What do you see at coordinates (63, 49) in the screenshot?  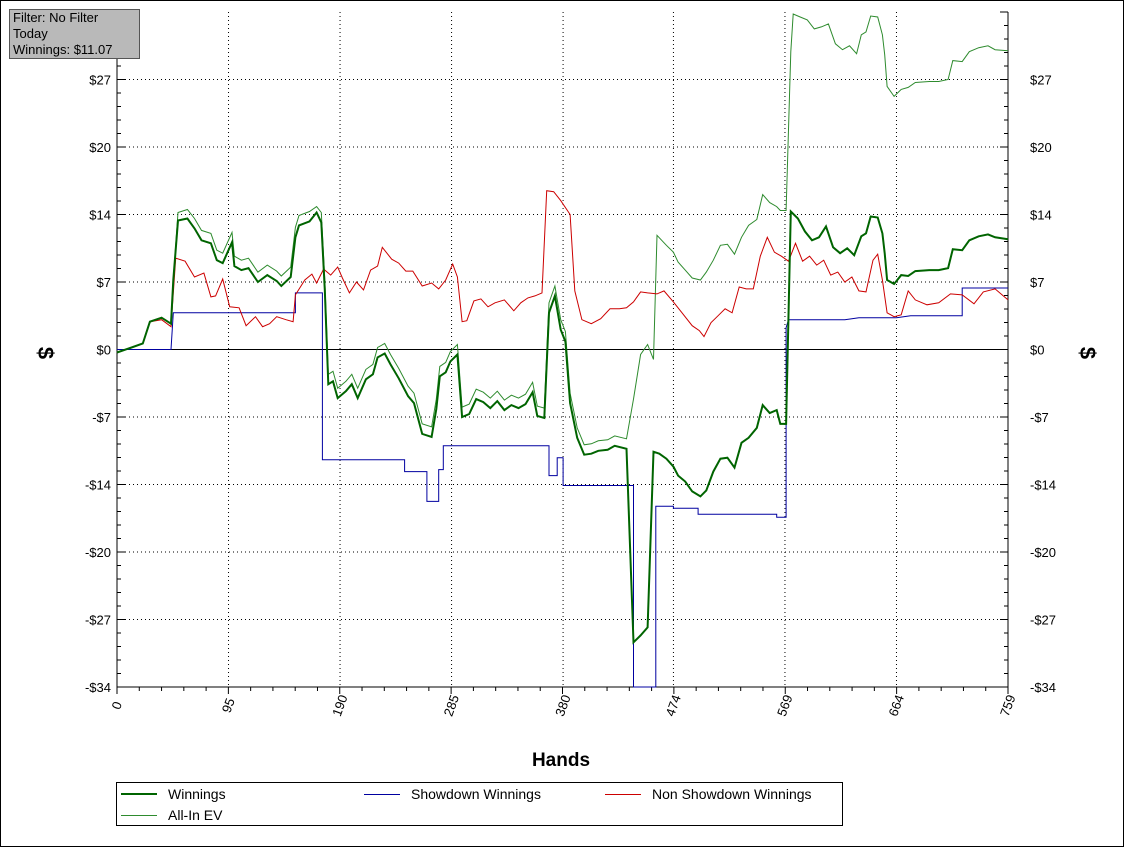 I see `winnings-total: Winnings: $11.07` at bounding box center [63, 49].